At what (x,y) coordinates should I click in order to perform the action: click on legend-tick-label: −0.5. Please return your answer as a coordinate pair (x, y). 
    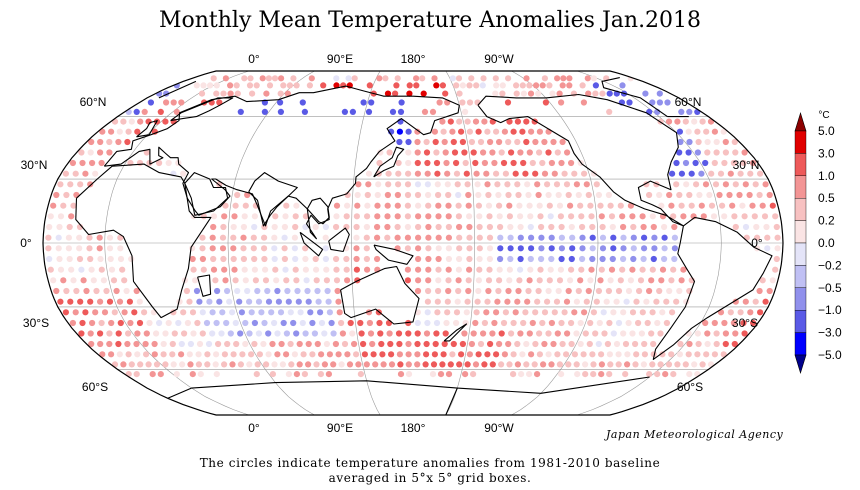
    Looking at the image, I should click on (830, 288).